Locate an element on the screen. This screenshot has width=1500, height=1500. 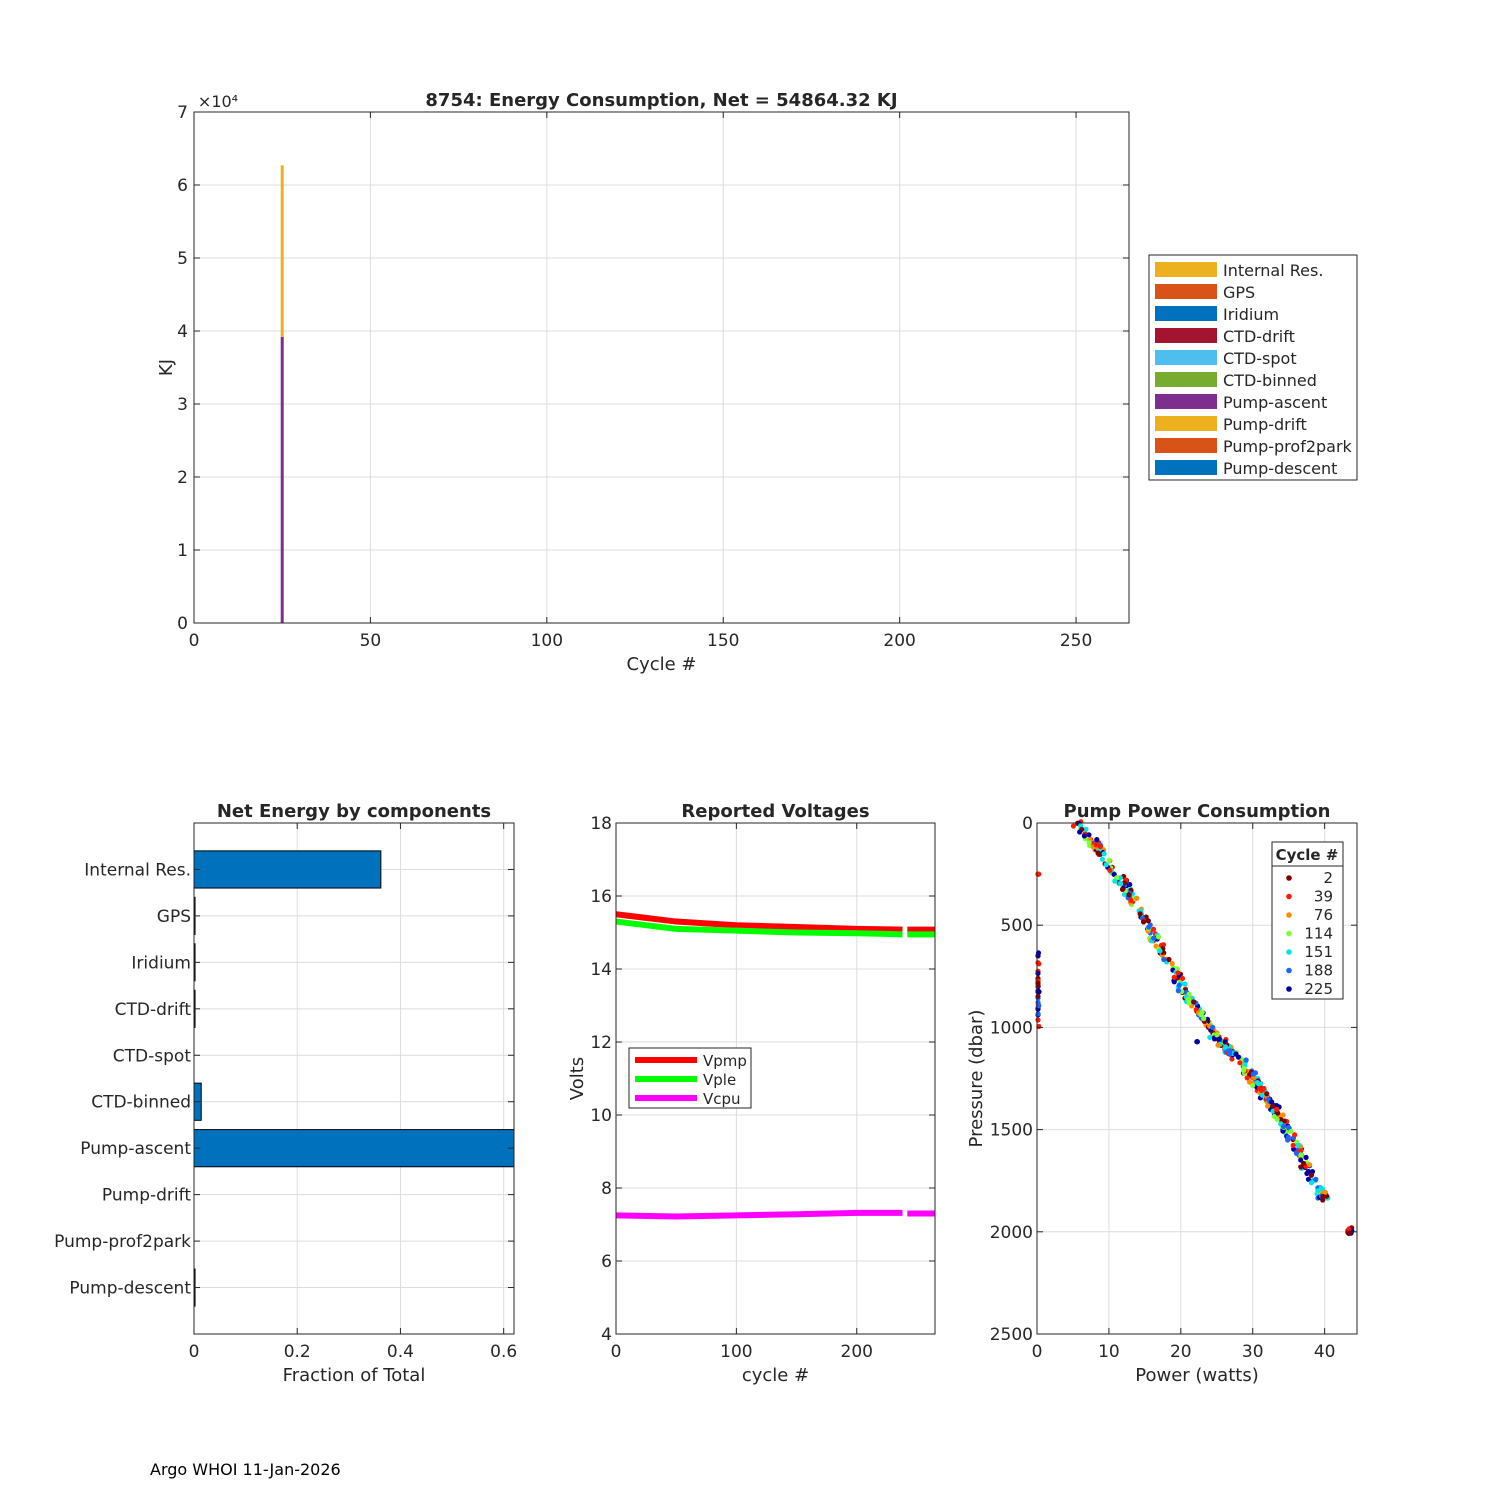
voltages-legend-label: Vpmp is located at coordinates (725, 1061).